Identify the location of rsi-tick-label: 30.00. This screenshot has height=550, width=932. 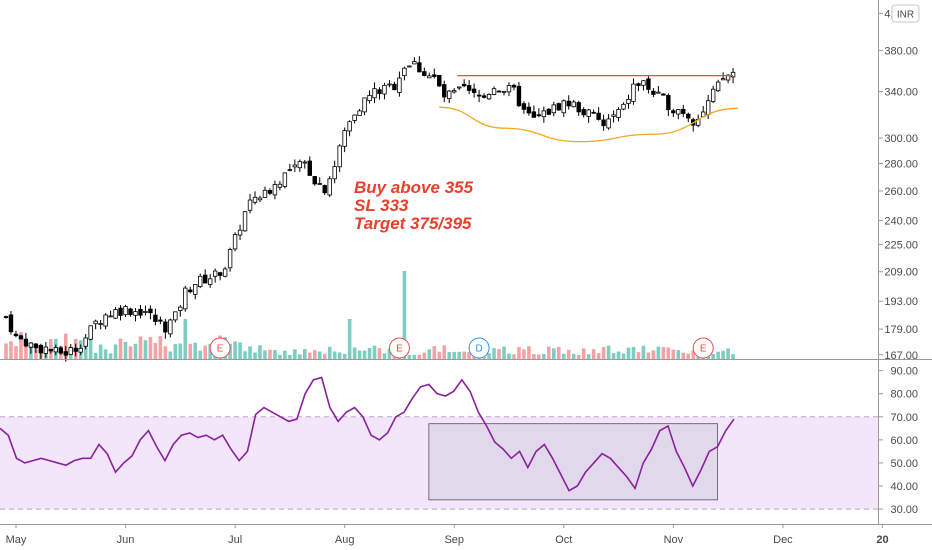
(904, 510).